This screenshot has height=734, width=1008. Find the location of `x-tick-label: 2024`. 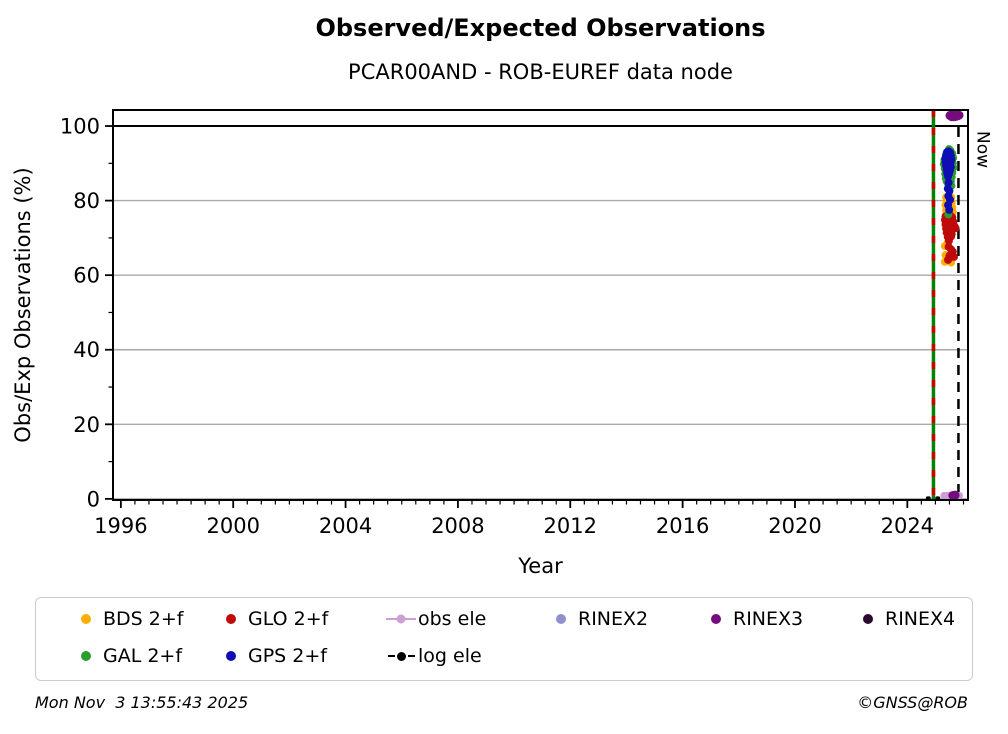

x-tick-label: 2024 is located at coordinates (907, 526).